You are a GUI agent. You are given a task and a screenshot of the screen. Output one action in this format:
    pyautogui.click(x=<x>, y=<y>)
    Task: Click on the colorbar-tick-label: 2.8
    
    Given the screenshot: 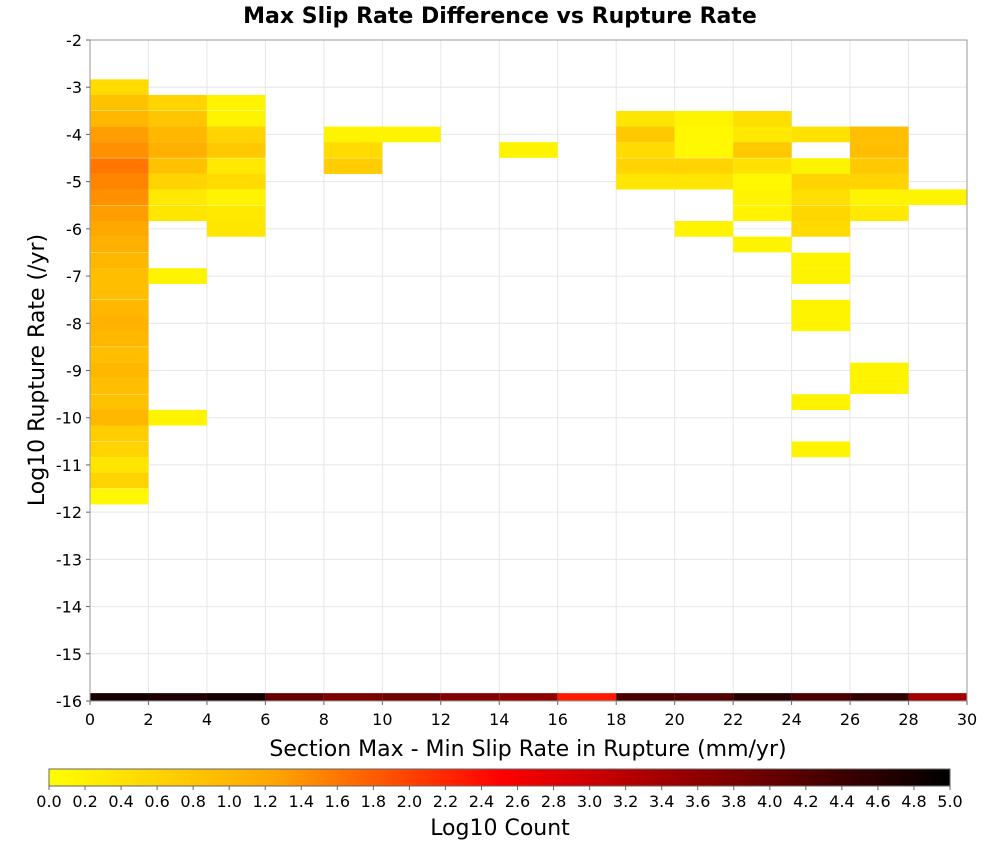 What is the action you would take?
    pyautogui.click(x=553, y=801)
    